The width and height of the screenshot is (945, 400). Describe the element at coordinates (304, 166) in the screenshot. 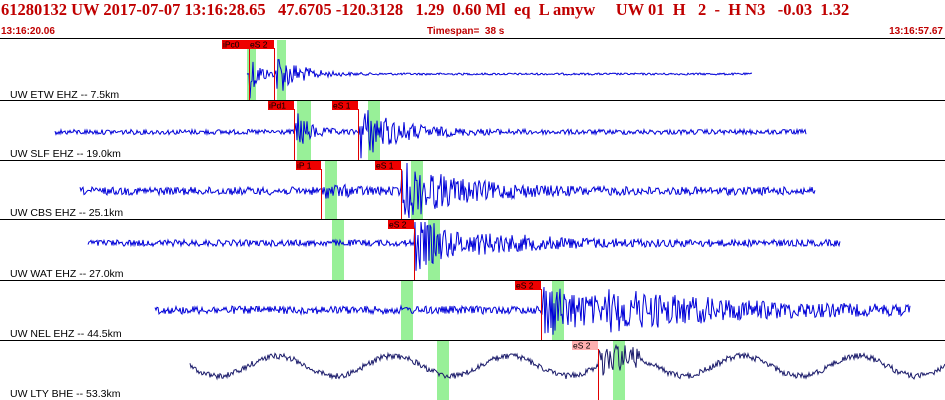

I see `pick-label: iP 1` at that location.